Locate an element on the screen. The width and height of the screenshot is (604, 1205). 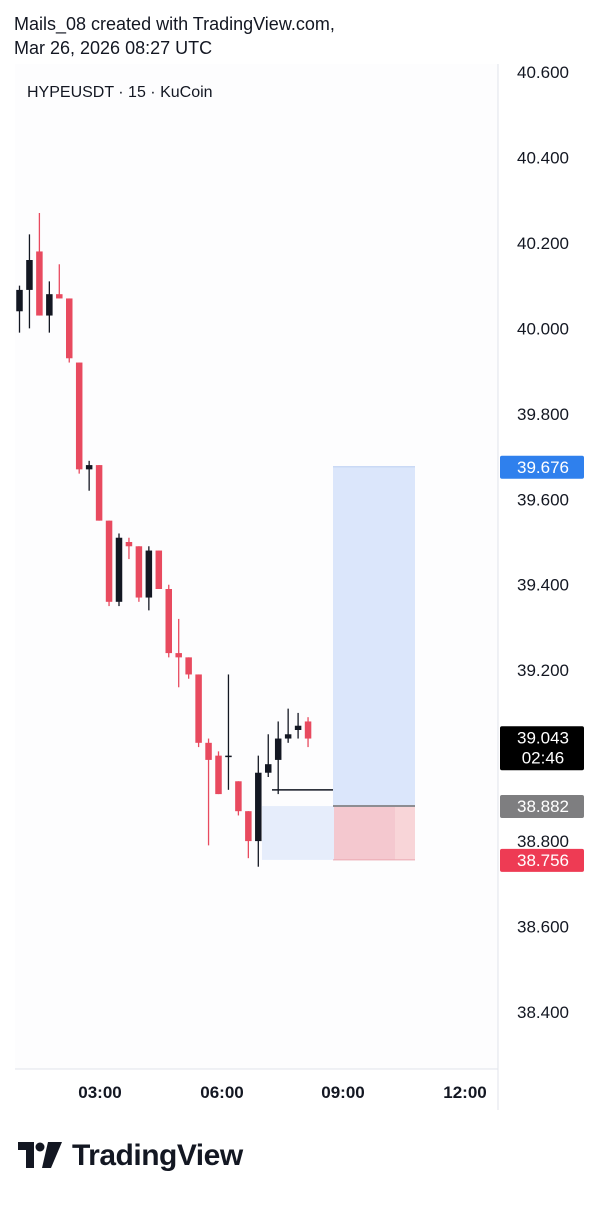
time-tick-label: 03:00 is located at coordinates (99, 1092).